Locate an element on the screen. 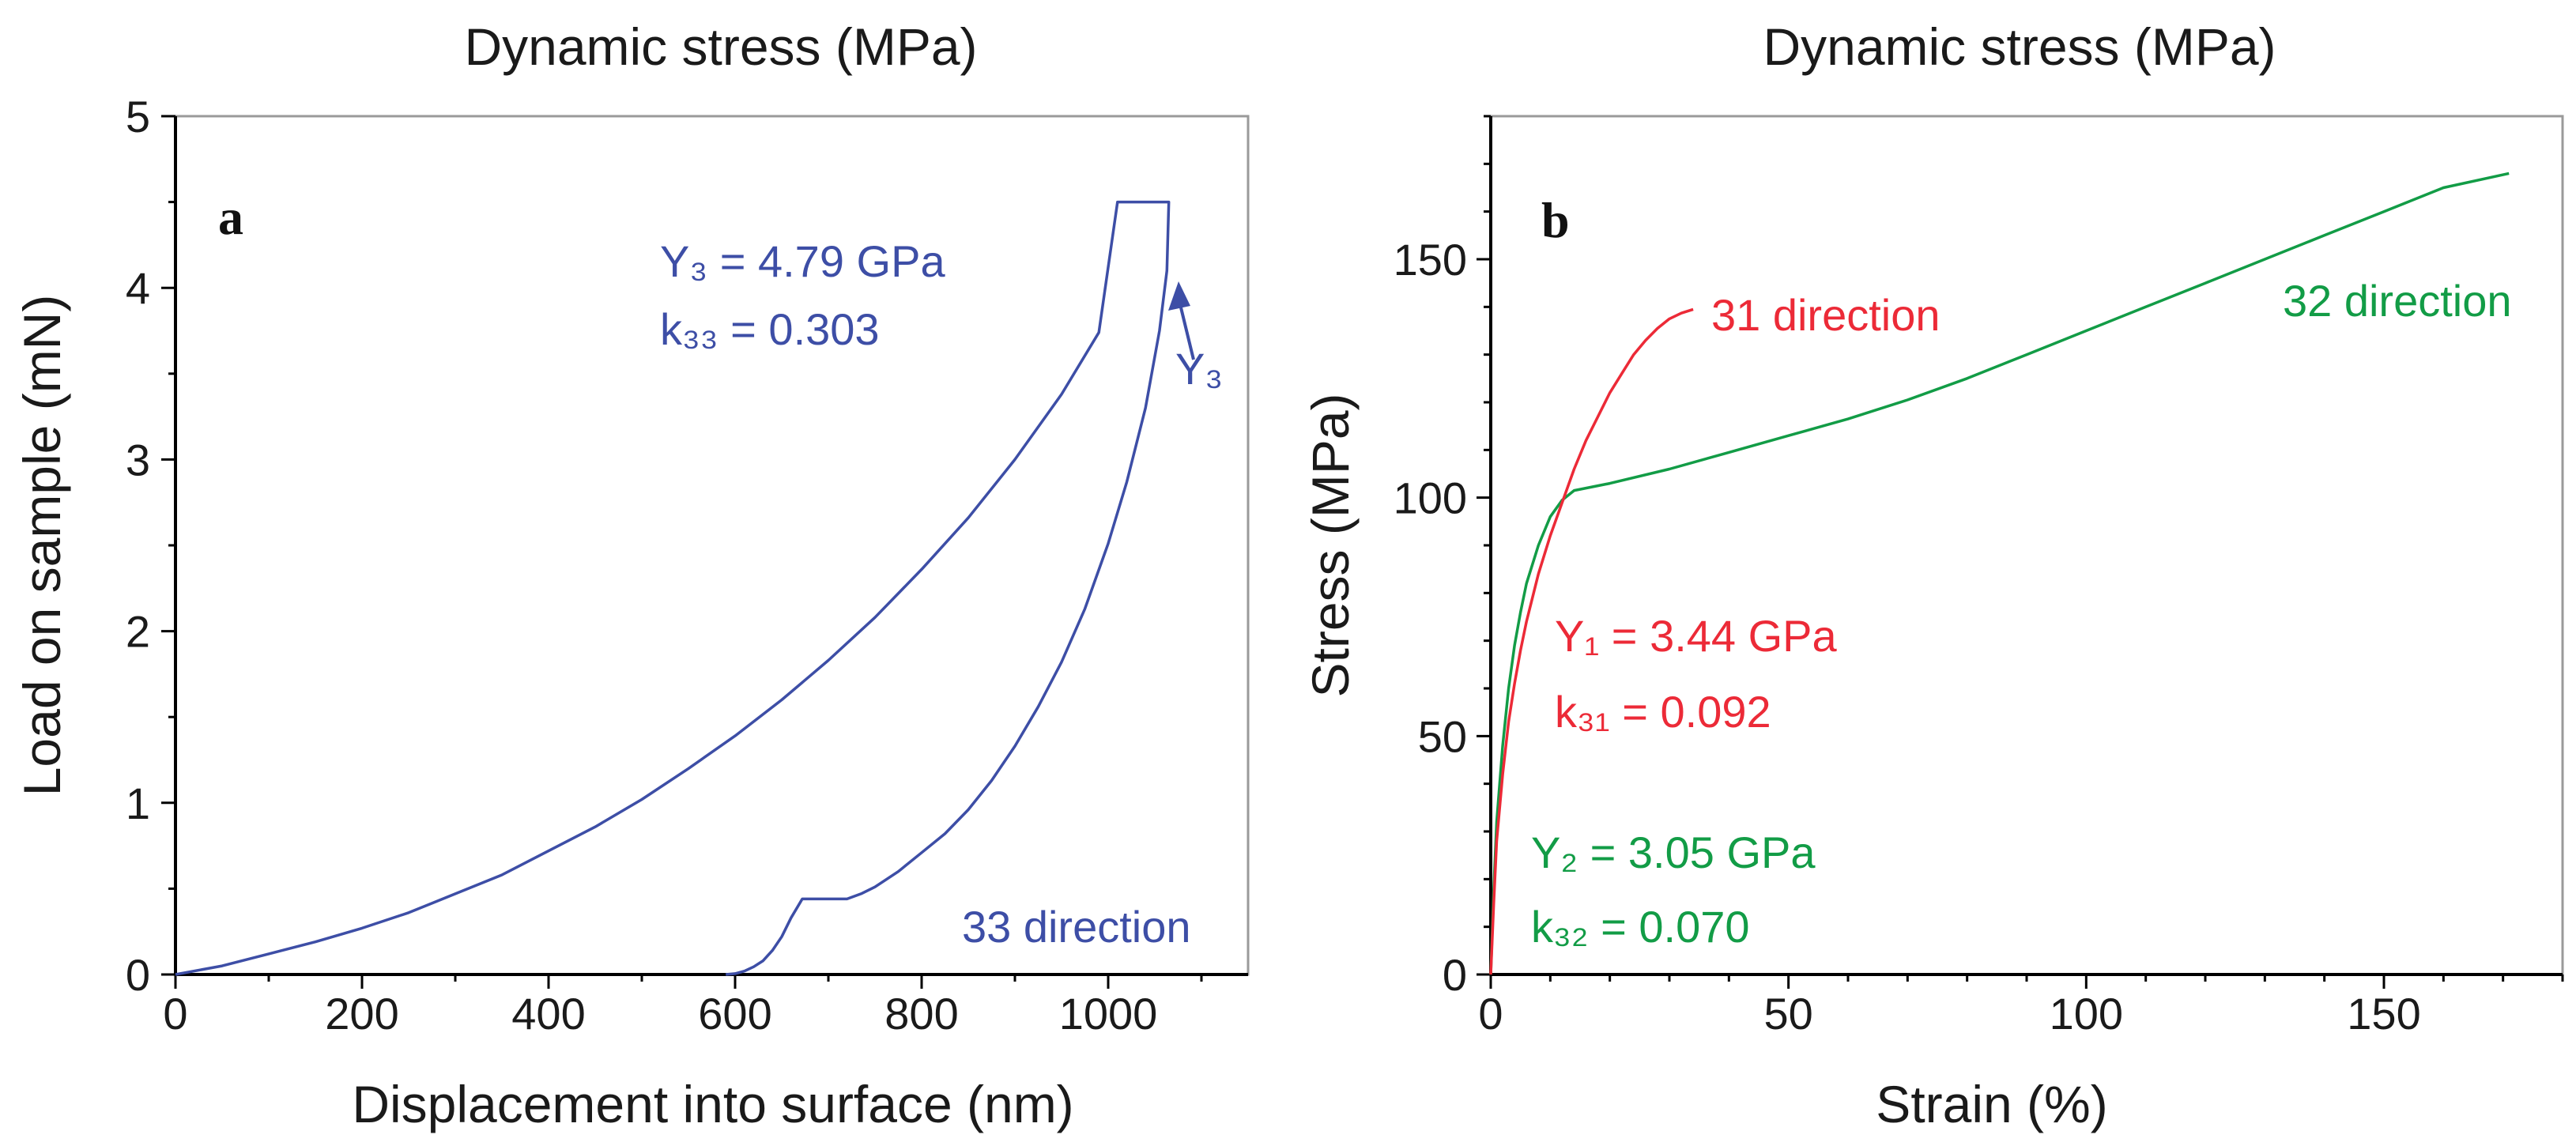 The height and width of the screenshot is (1146, 2576). panel-a-annotation-k33: k₃₃ = 0.303 is located at coordinates (770, 329).